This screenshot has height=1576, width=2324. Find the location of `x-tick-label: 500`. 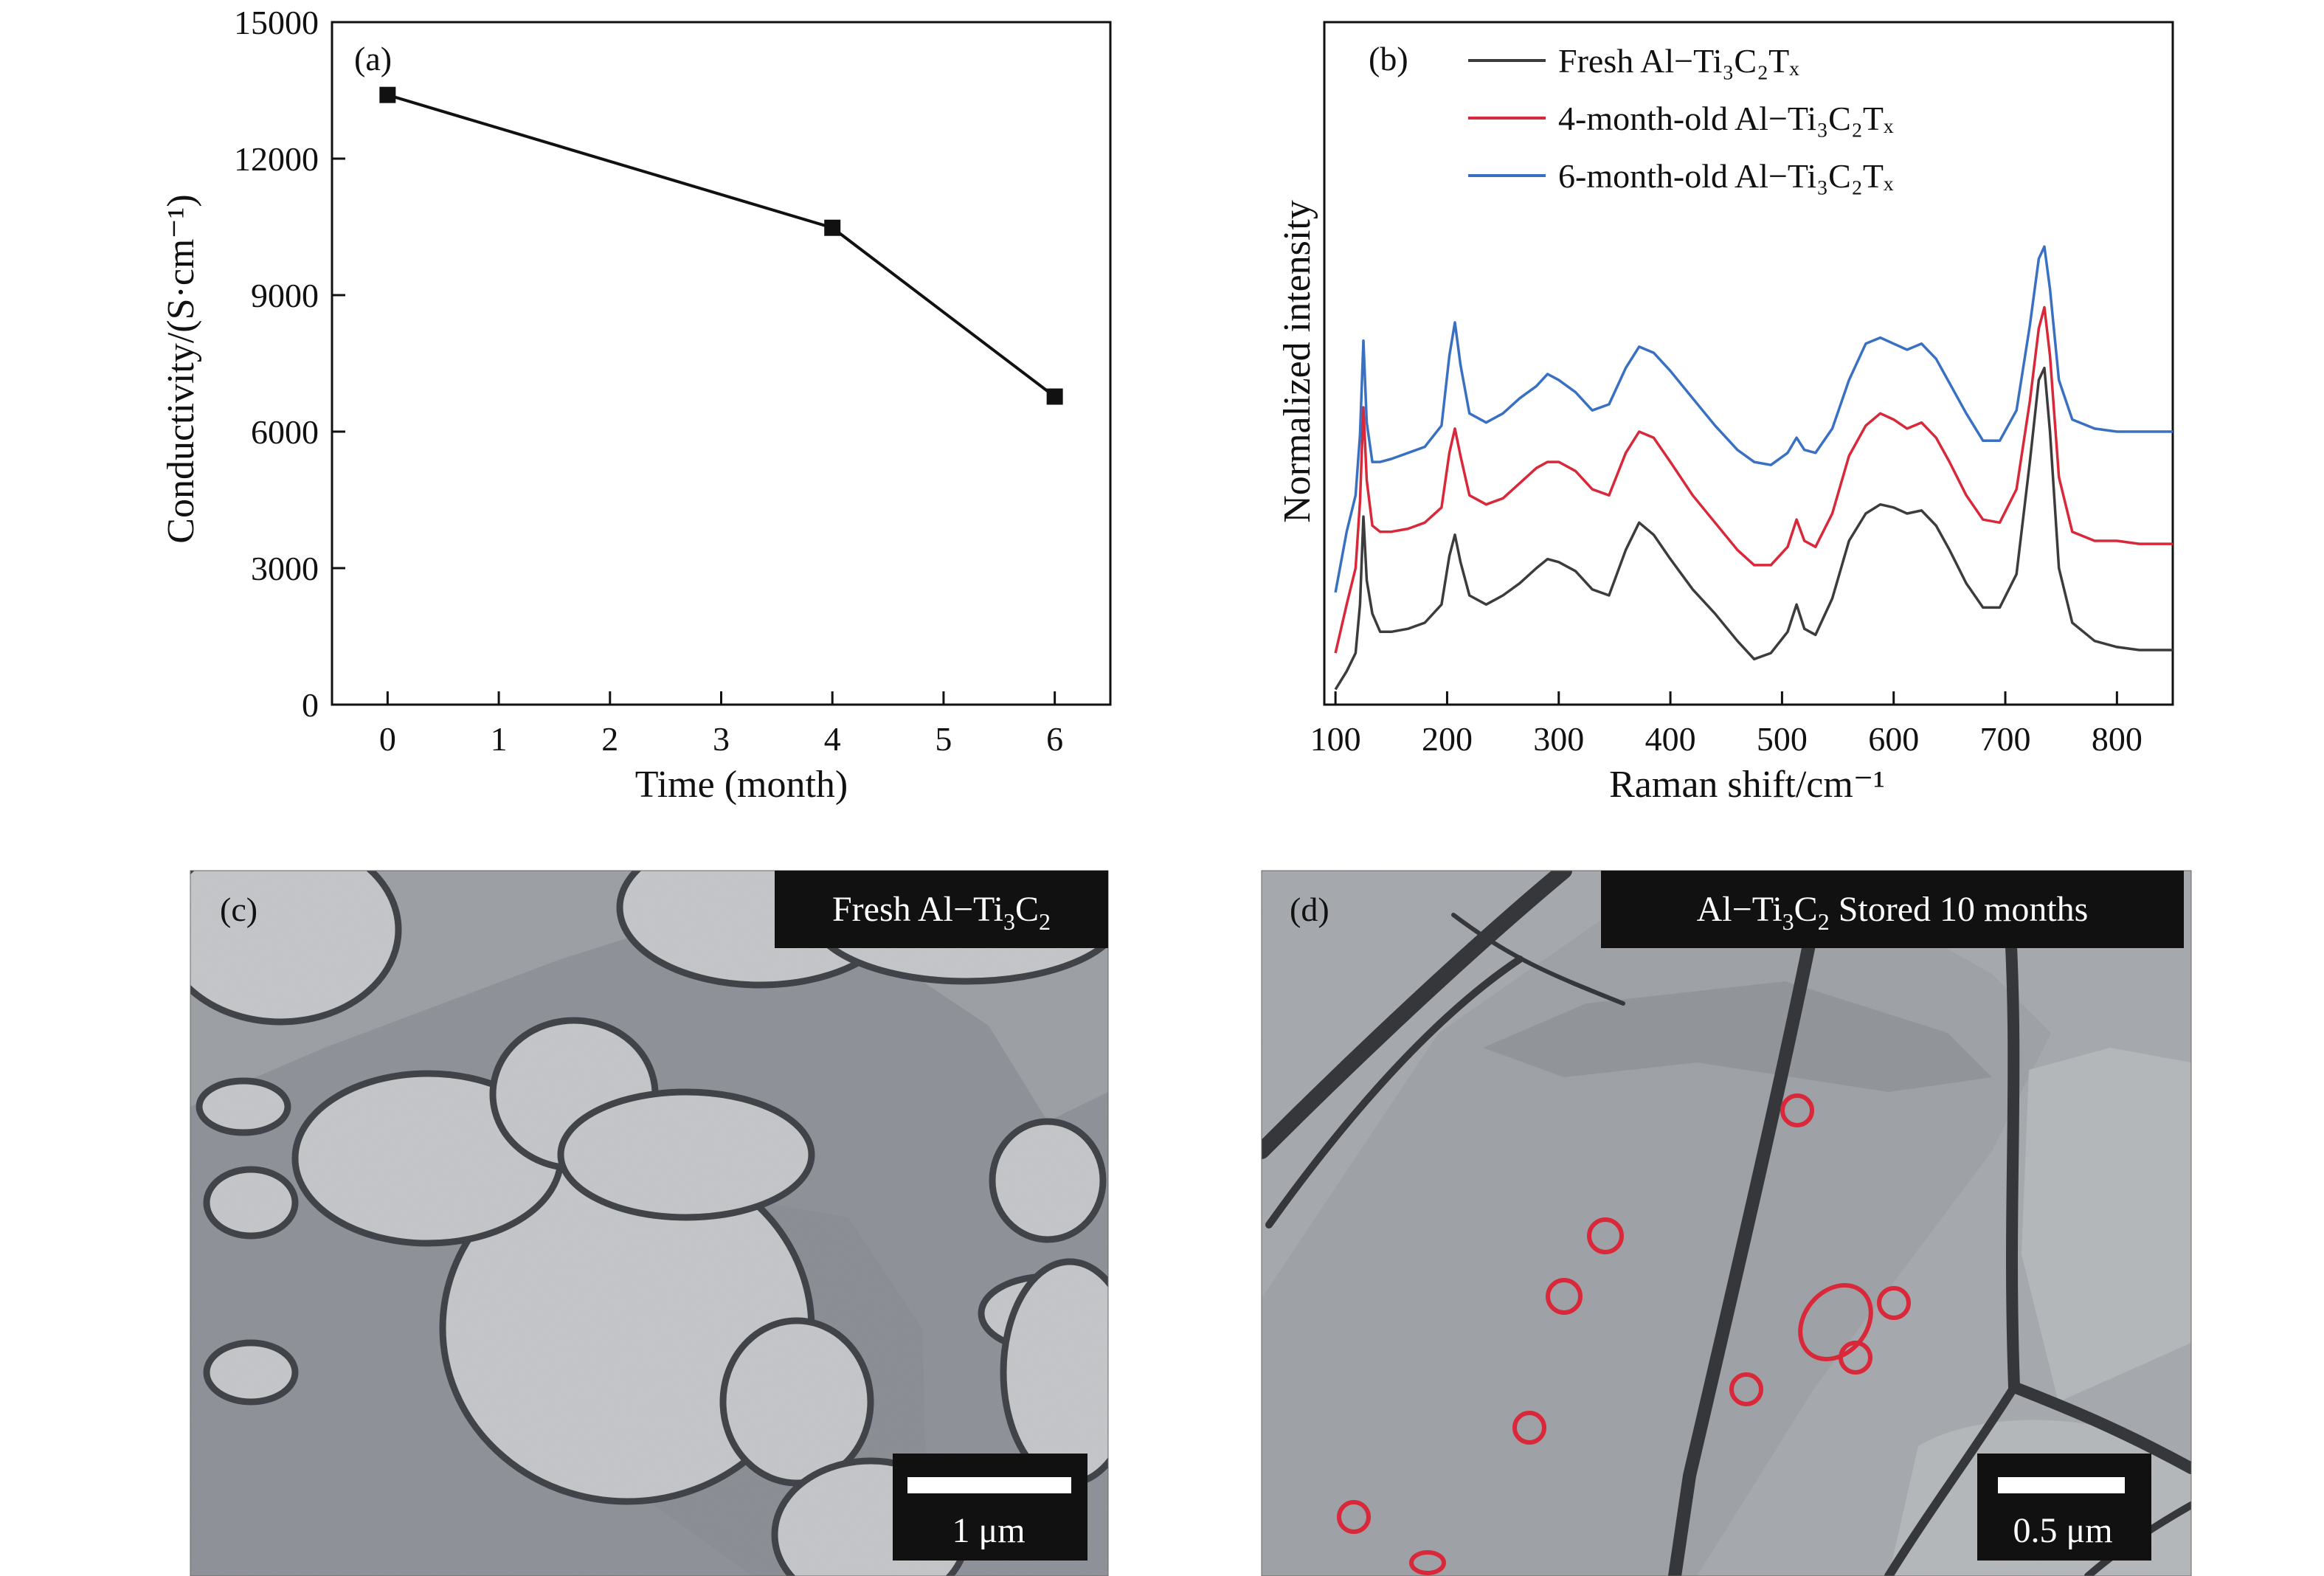

x-tick-label: 500 is located at coordinates (1782, 739).